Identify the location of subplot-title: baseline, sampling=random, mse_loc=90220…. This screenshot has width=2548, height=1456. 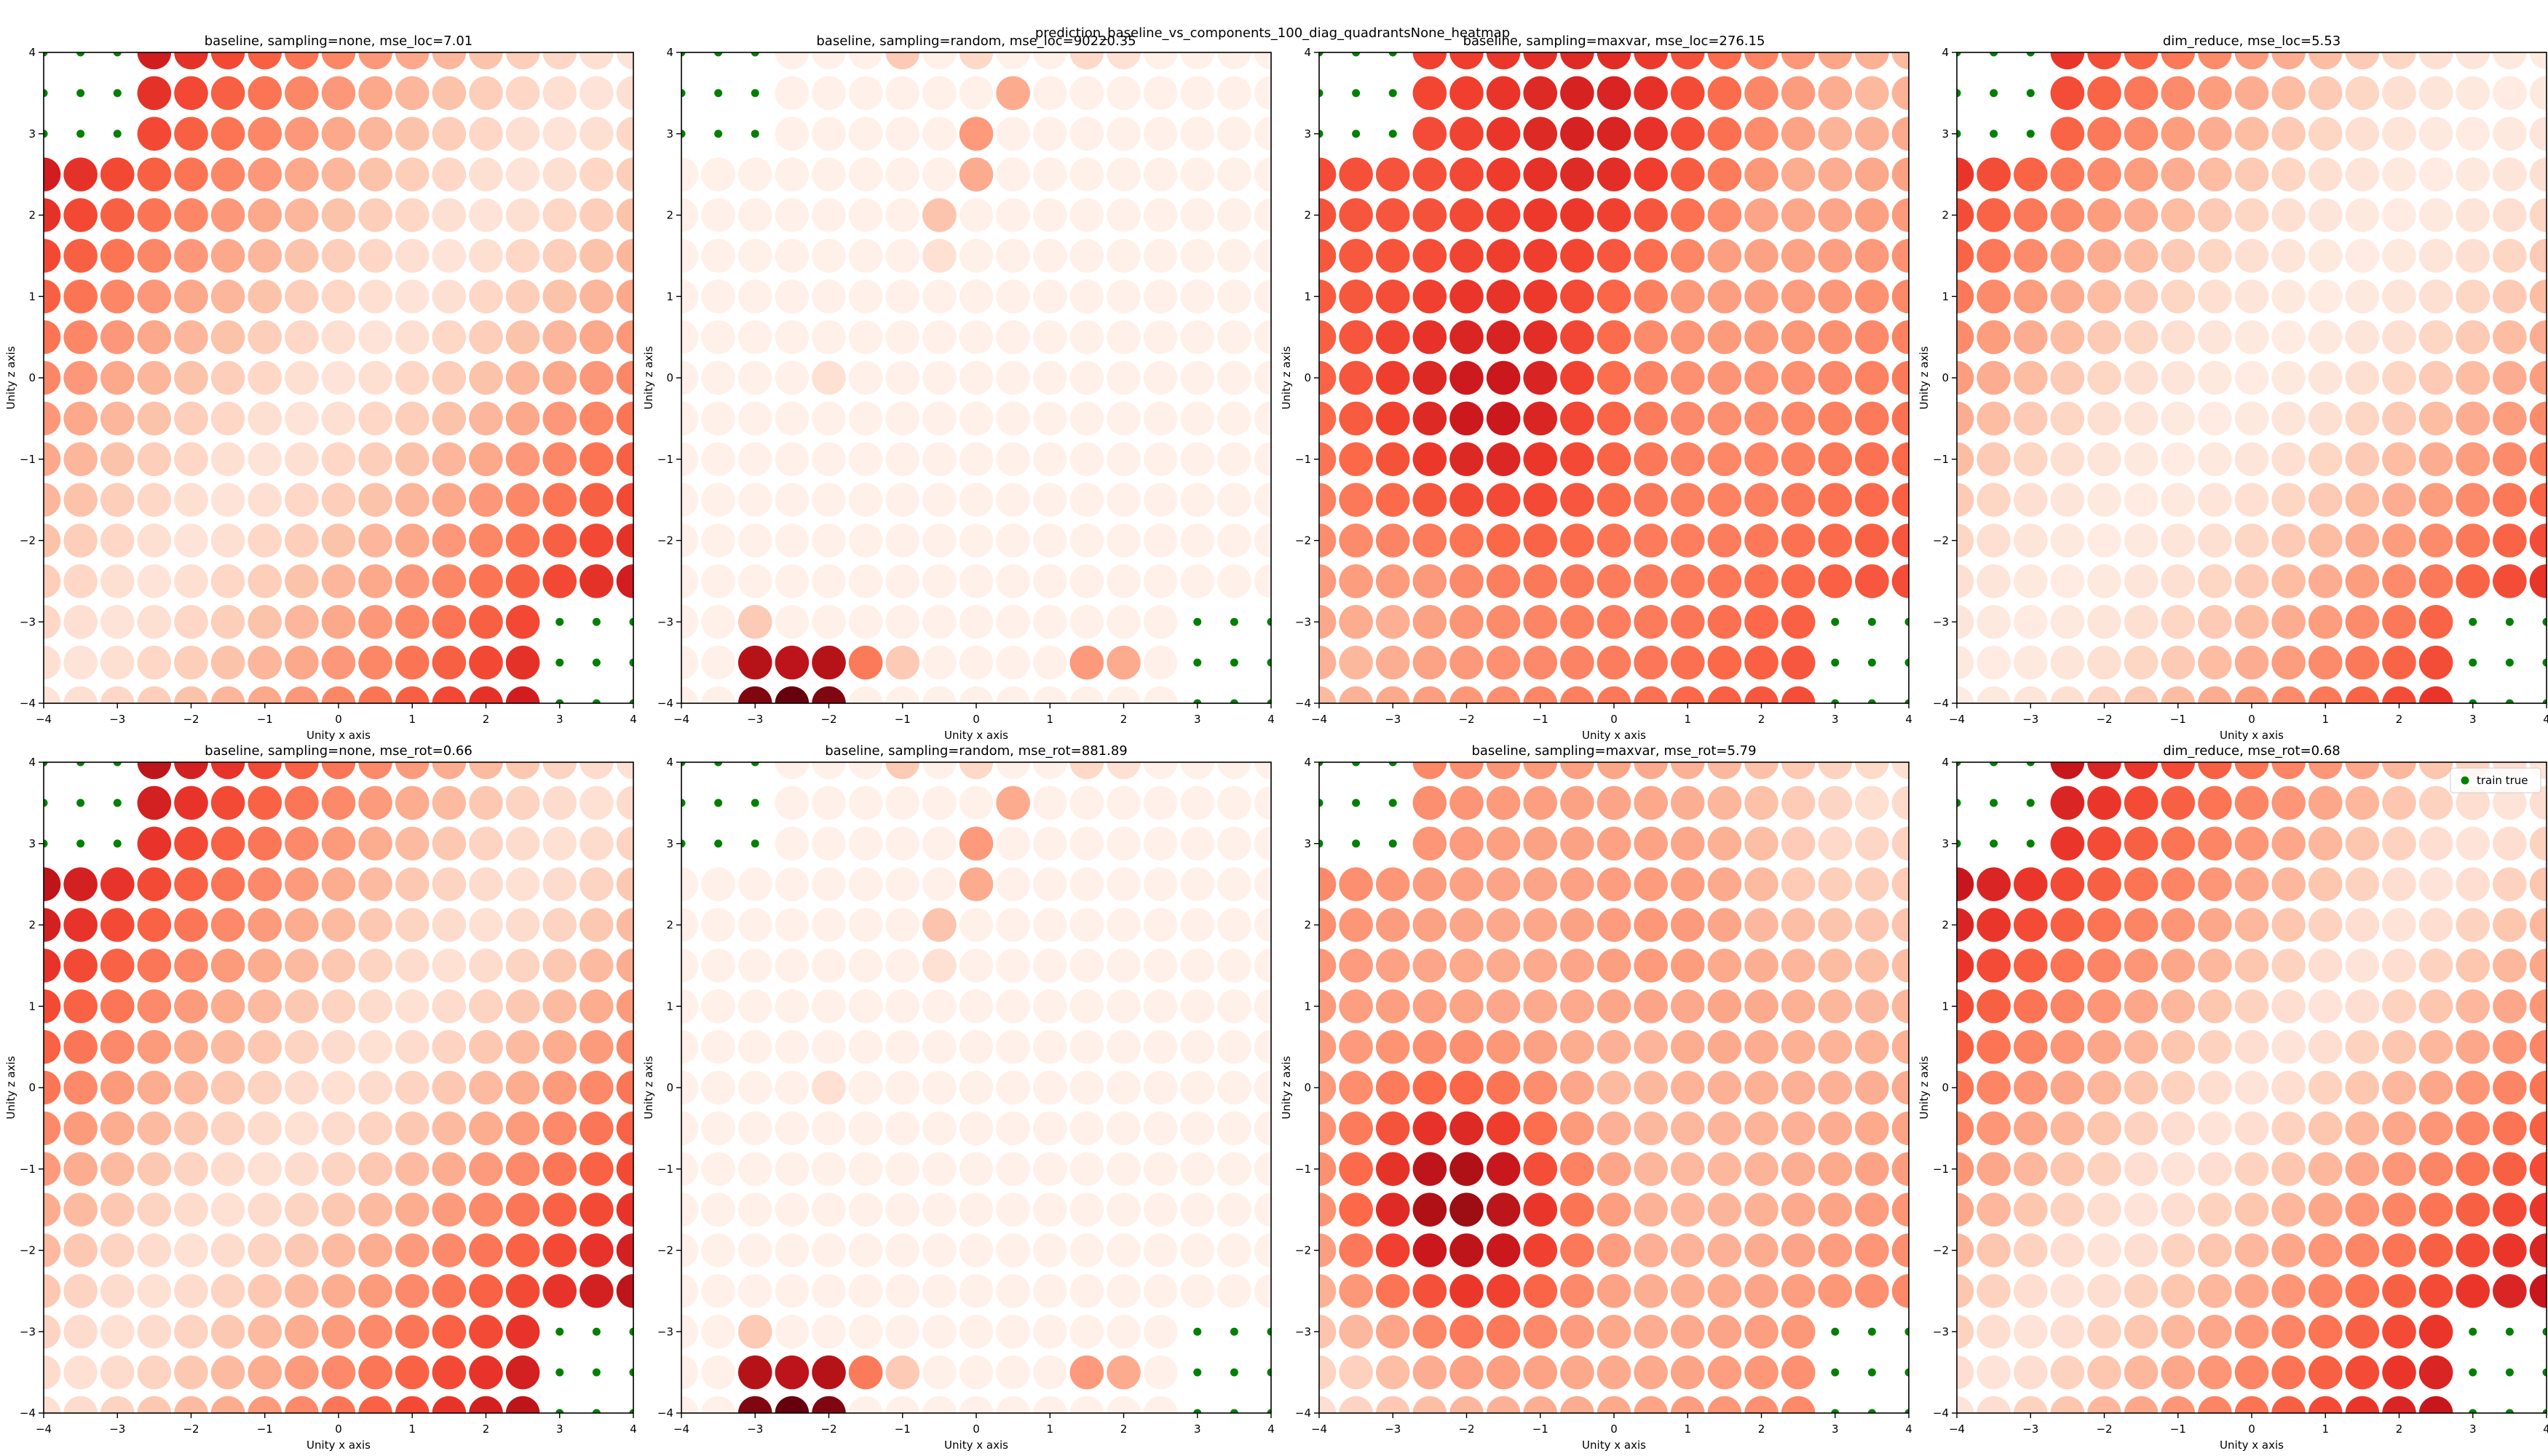
(976, 41).